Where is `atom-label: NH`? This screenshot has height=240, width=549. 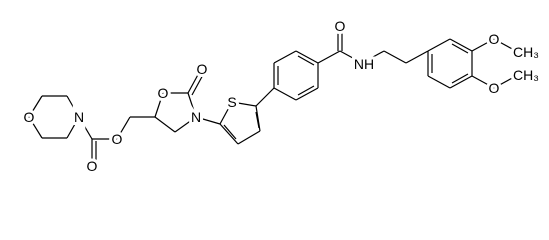 atom-label: NH is located at coordinates (364, 64).